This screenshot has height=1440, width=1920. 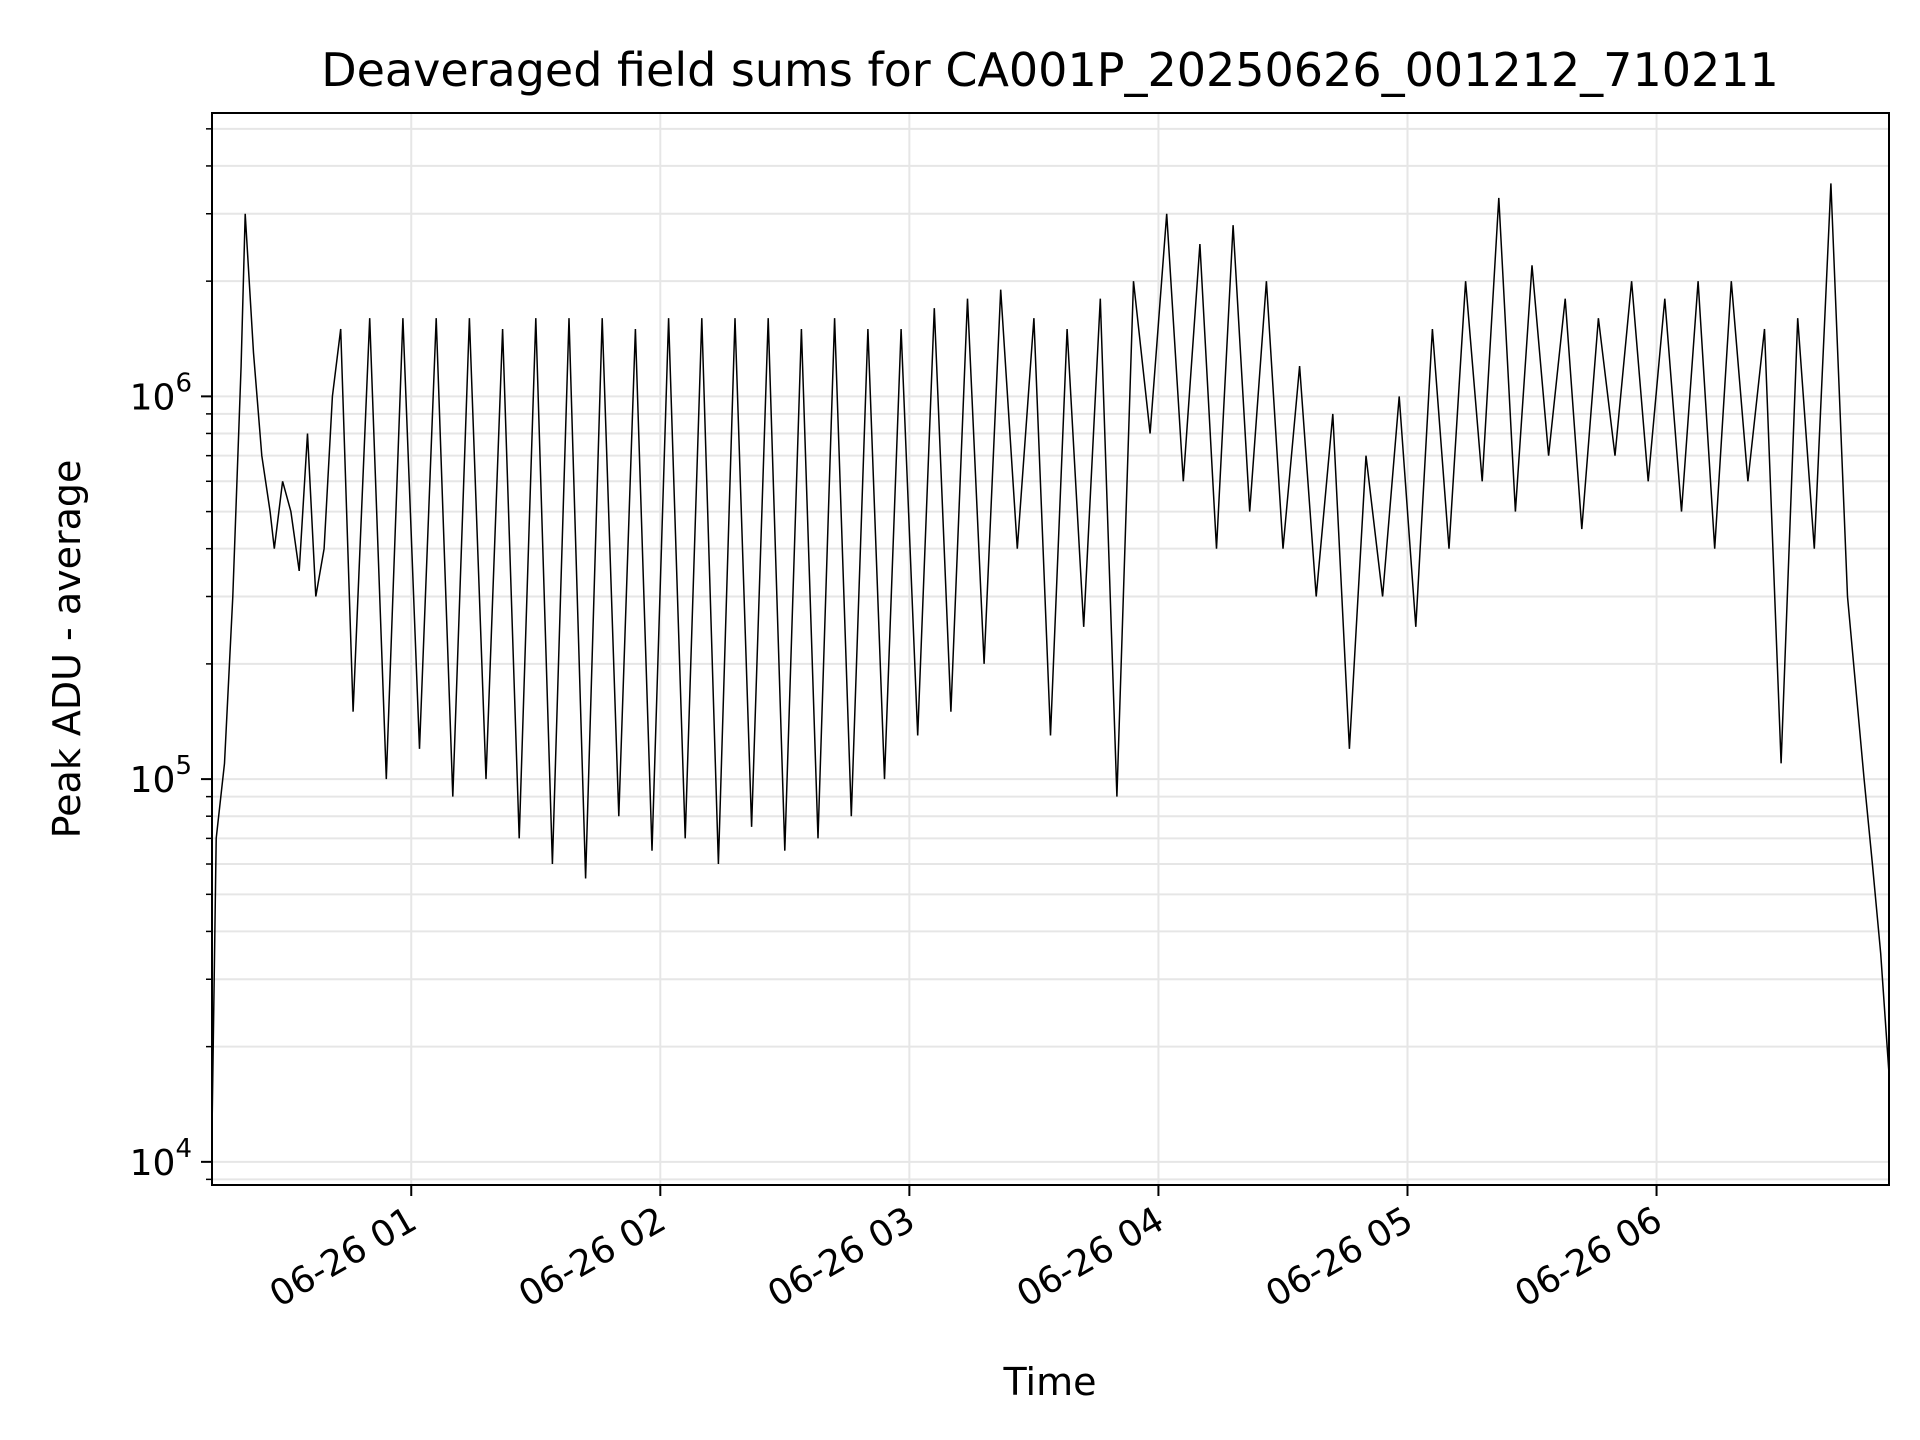 I want to click on y-axis-label: Peak ADU - average, so click(x=67, y=649).